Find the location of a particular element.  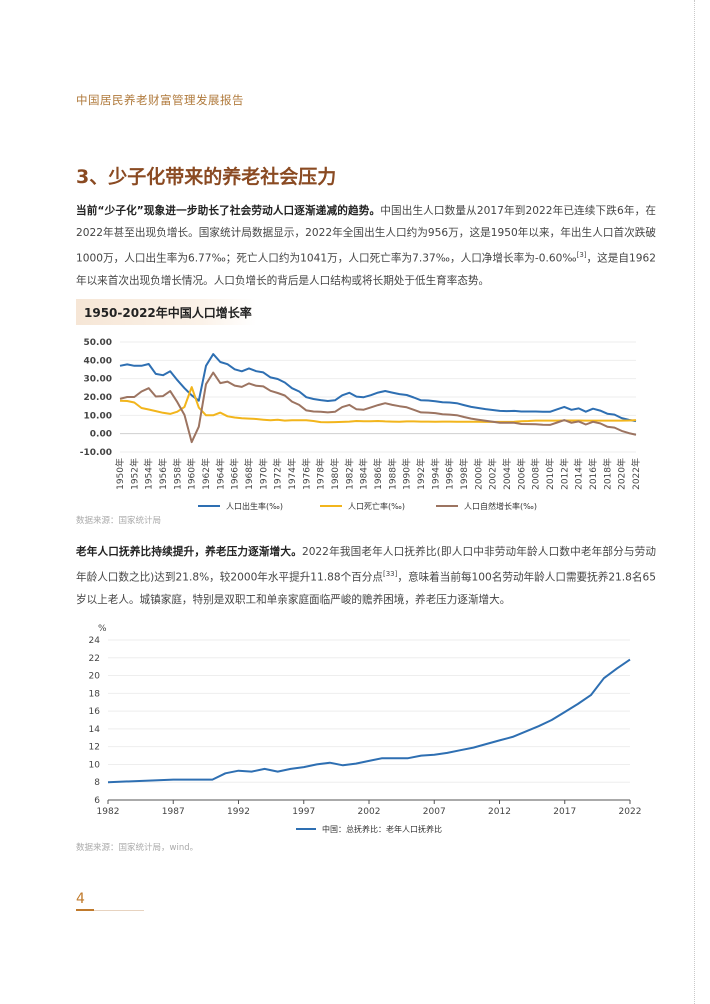

x-tick-label: 1962年 is located at coordinates (206, 474).